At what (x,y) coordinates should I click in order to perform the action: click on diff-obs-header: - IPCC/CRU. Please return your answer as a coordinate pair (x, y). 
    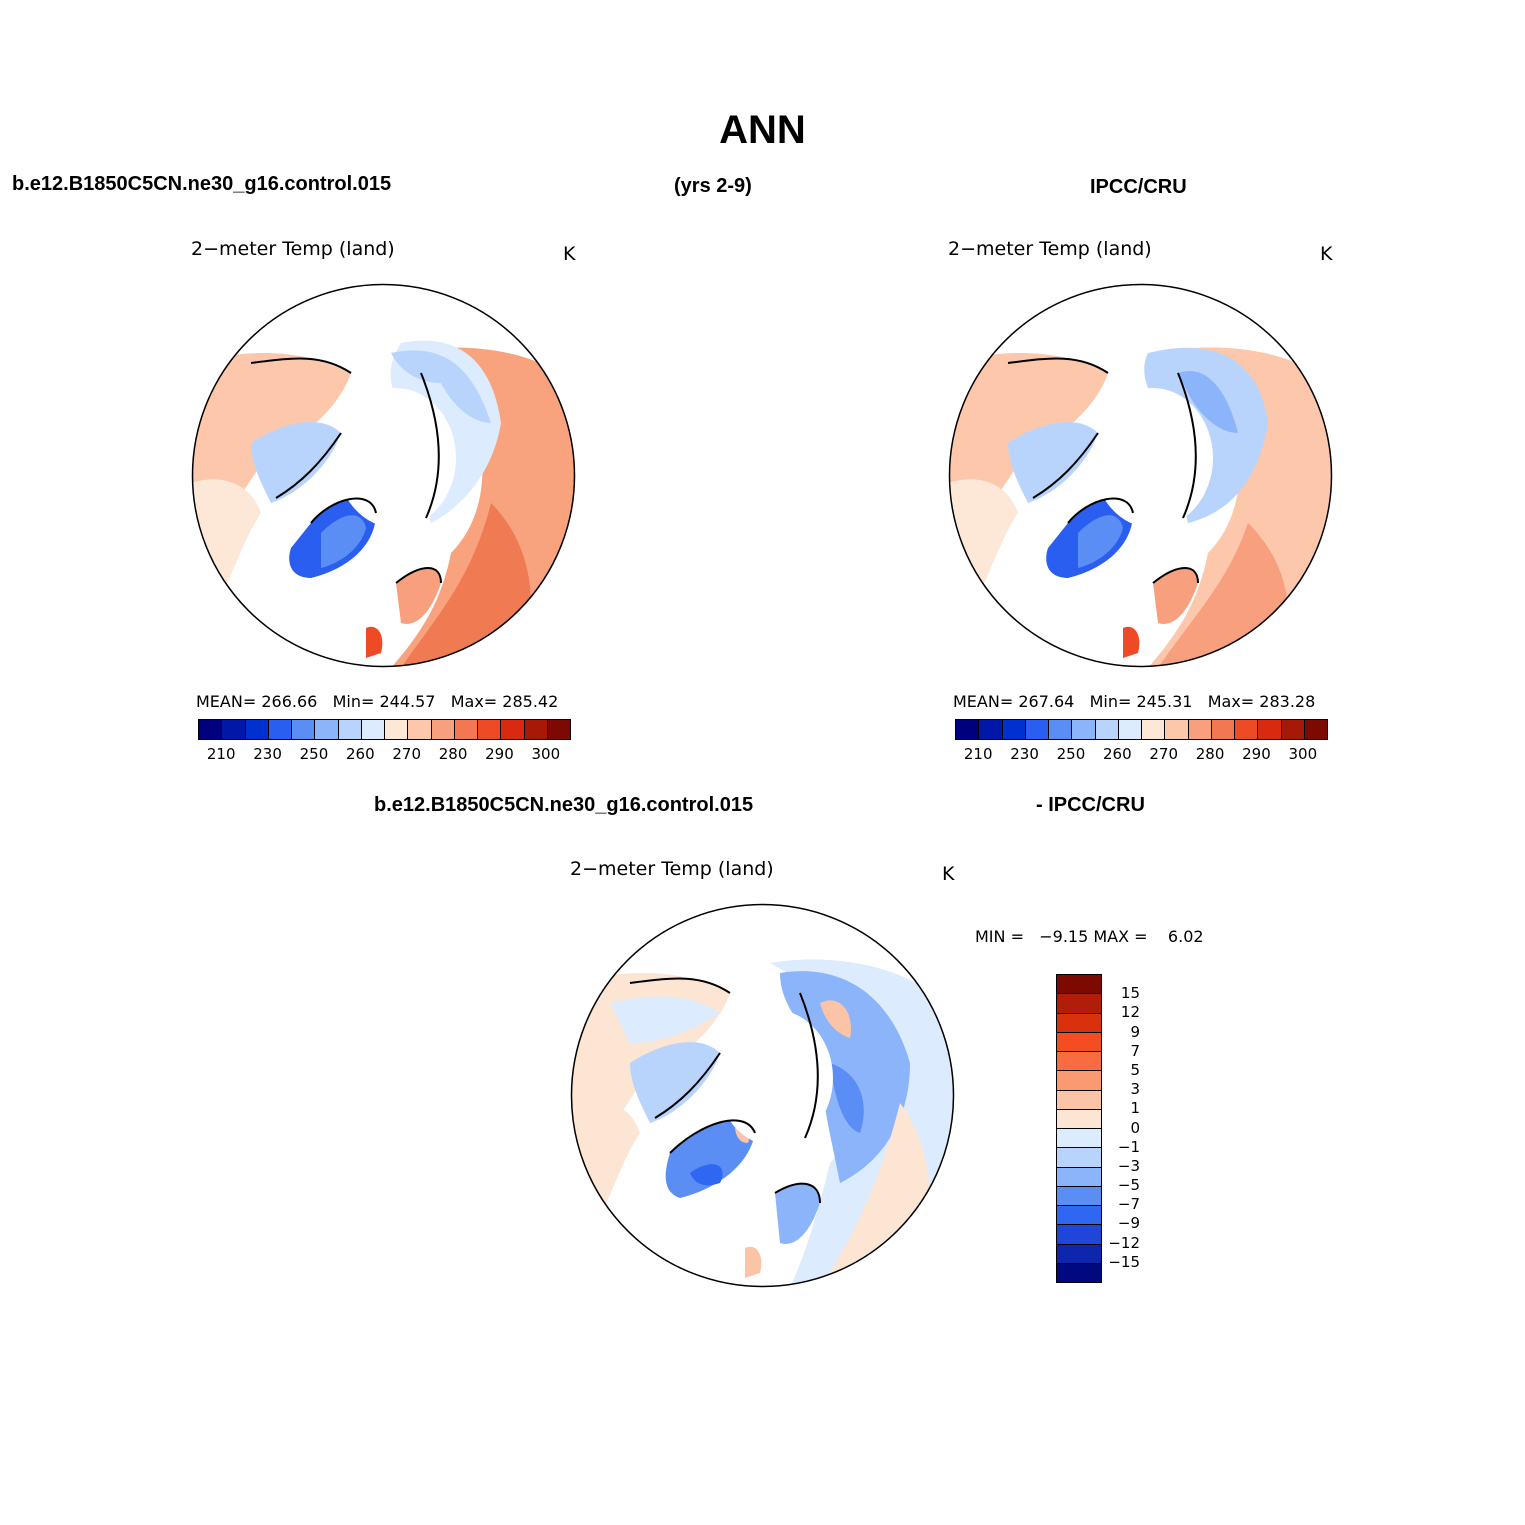
    Looking at the image, I should click on (1090, 805).